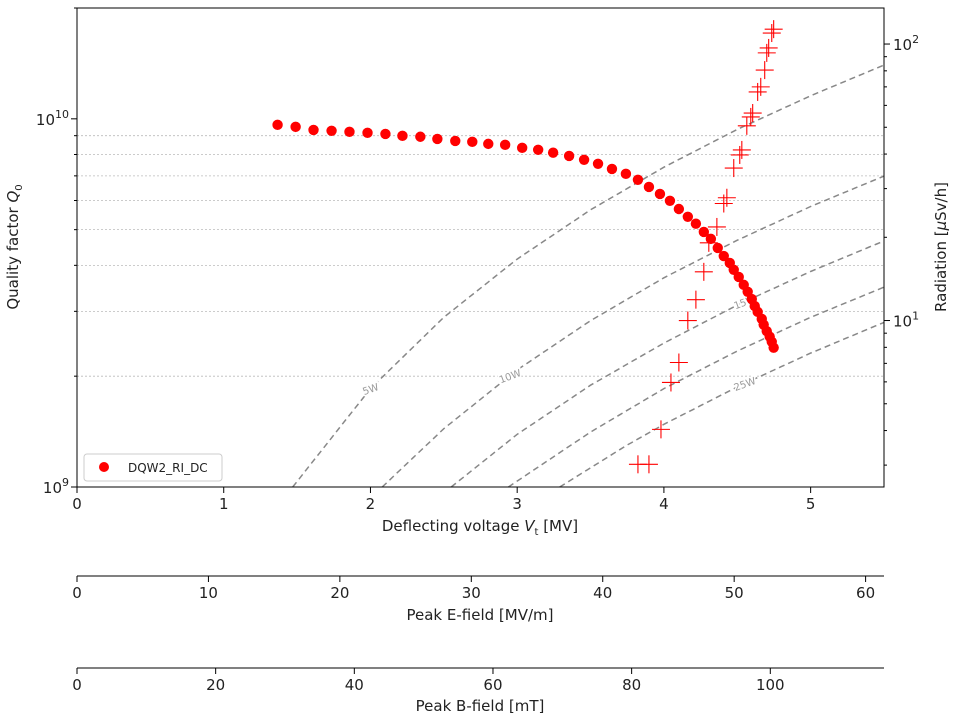 The width and height of the screenshot is (967, 720). I want to click on e-field-axis-label: Peak E-field [MV/m], so click(480, 615).